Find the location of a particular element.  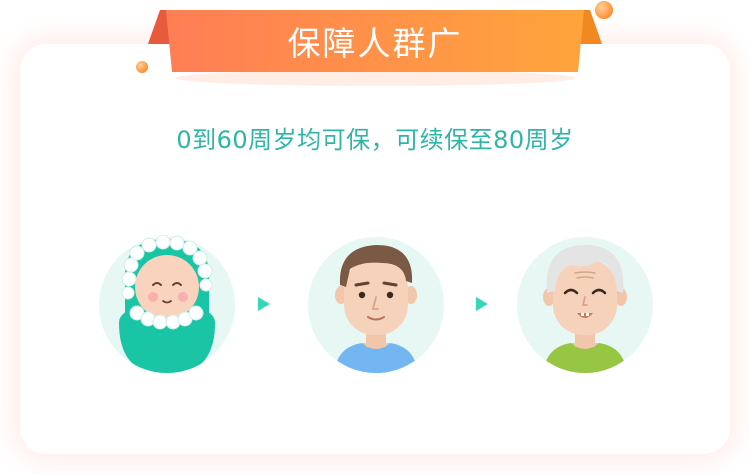

banner-title: 保障人群广 is located at coordinates (375, 43).